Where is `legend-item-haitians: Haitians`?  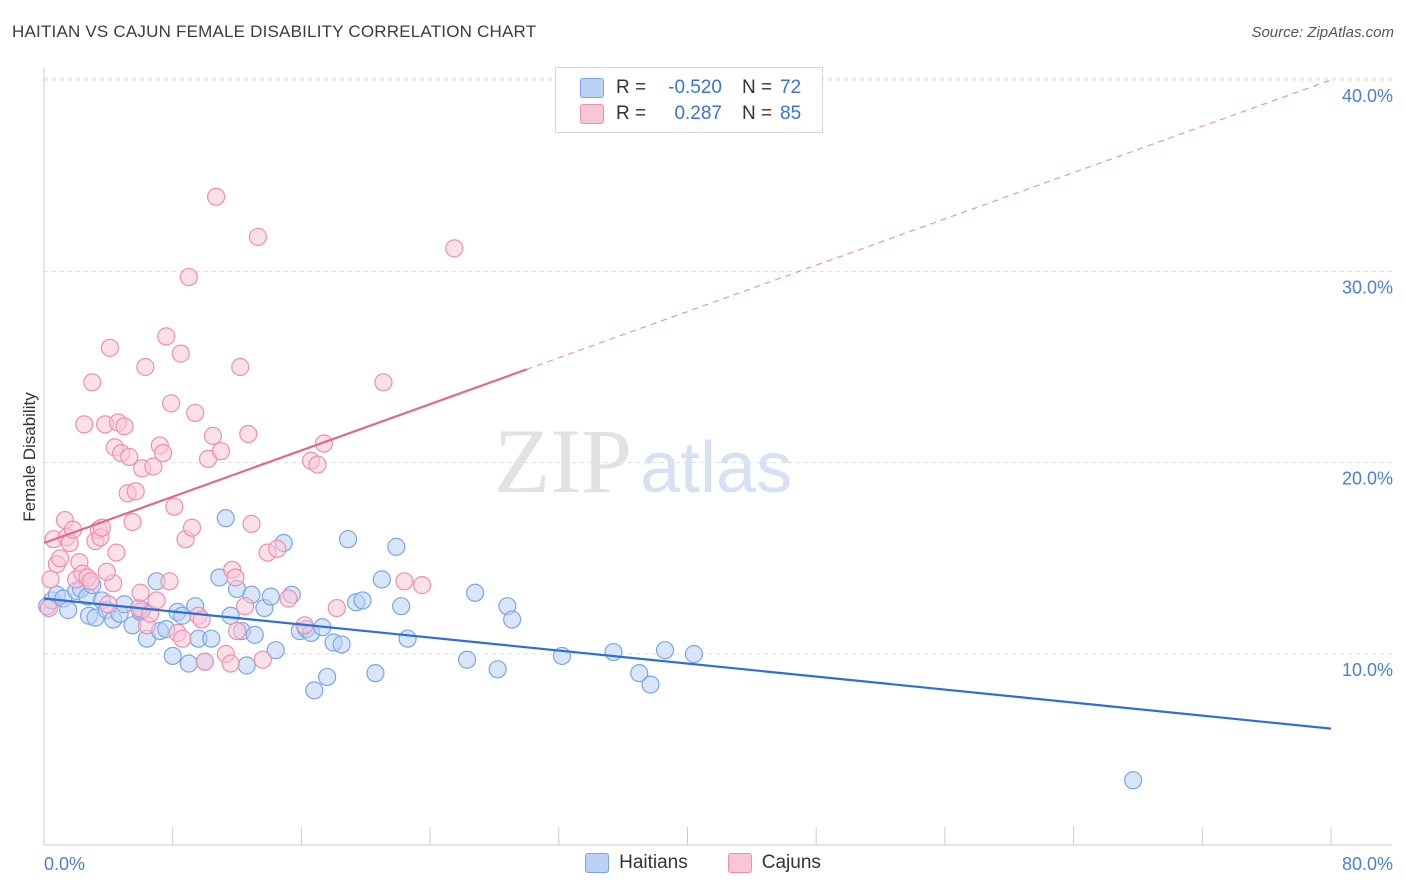 legend-item-haitians: Haitians is located at coordinates (636, 863).